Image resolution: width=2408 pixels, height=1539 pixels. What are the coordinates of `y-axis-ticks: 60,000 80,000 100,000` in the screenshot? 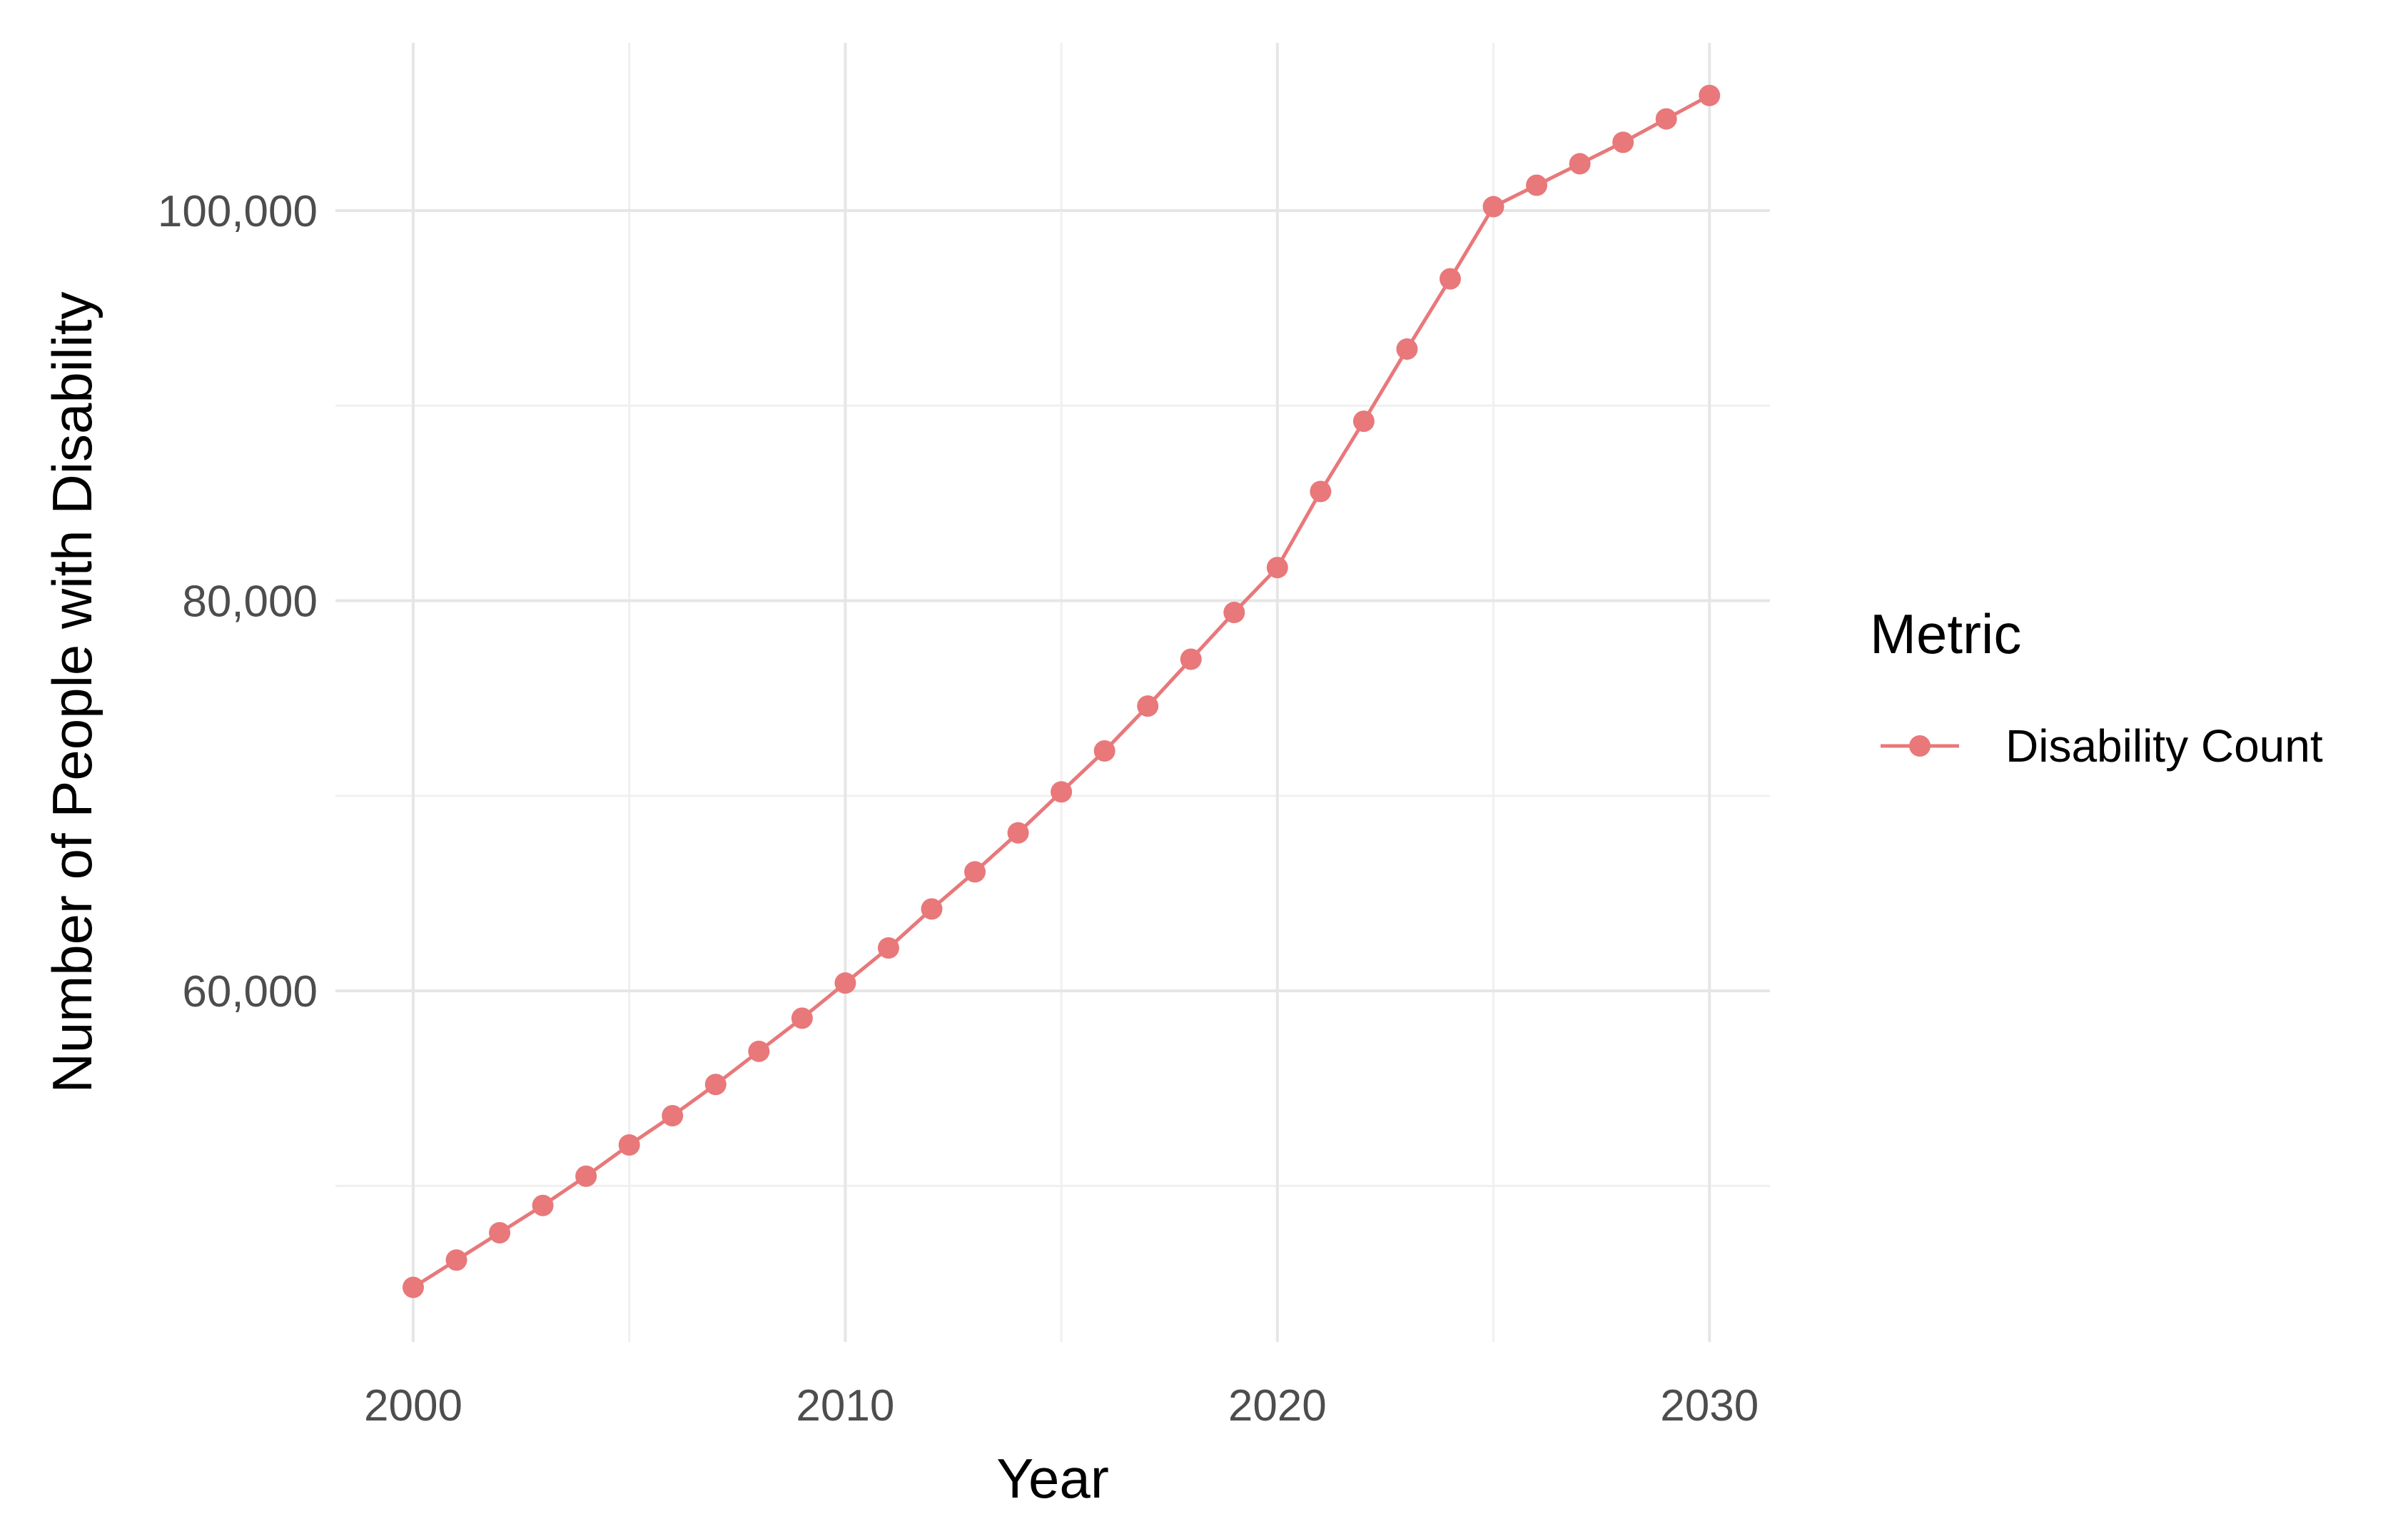 It's located at (238, 601).